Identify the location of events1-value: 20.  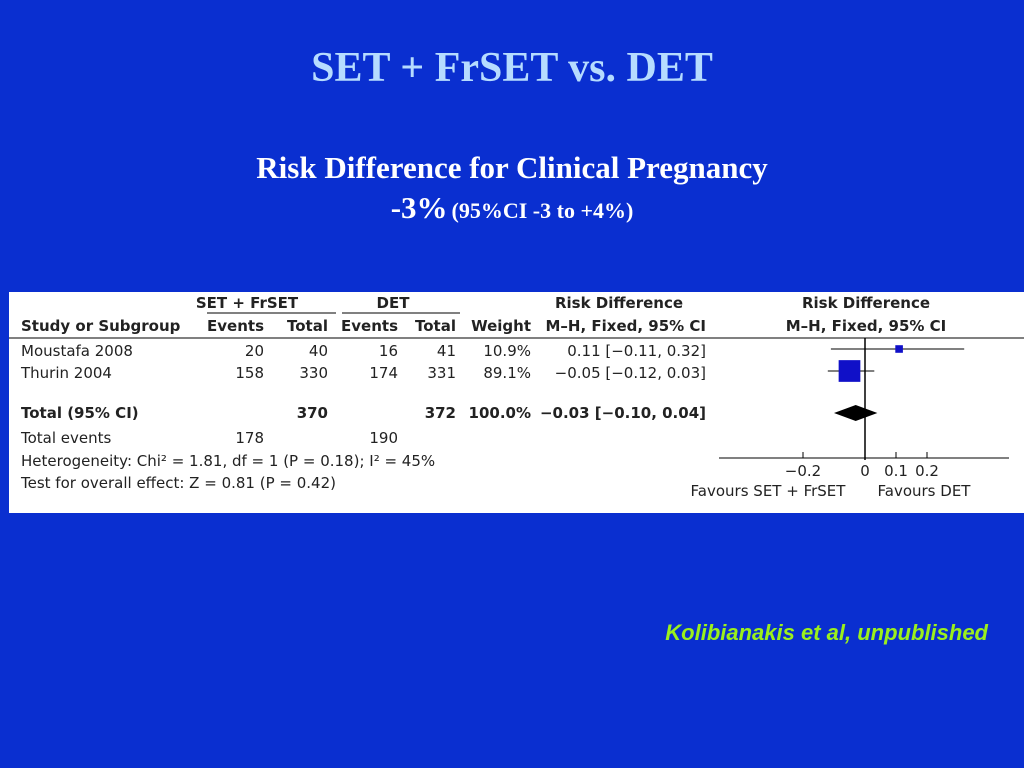
(254, 351).